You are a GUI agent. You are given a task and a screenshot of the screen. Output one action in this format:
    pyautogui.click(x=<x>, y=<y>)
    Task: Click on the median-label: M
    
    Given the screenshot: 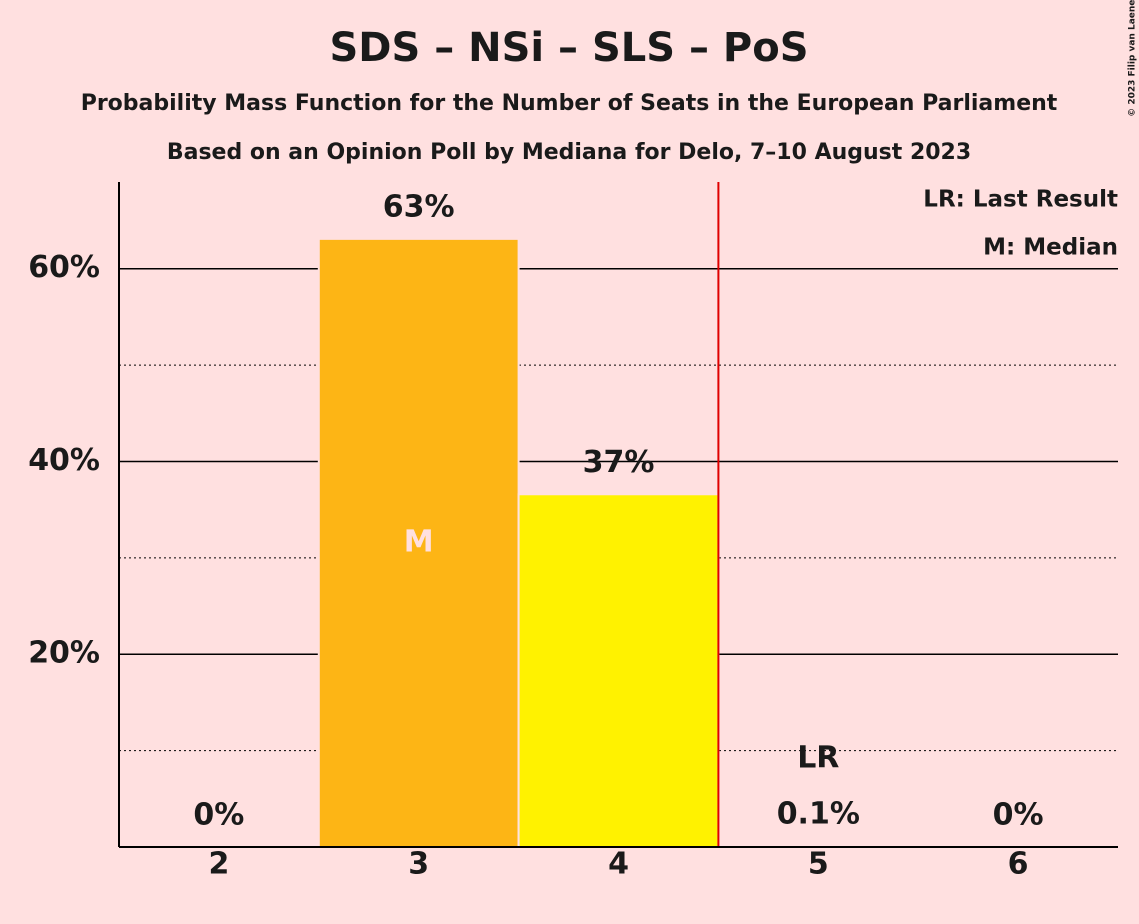 What is the action you would take?
    pyautogui.click(x=419, y=541)
    